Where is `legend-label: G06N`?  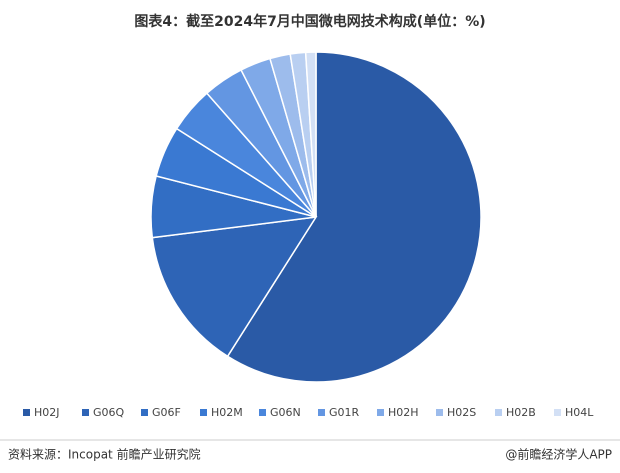
legend-label: G06N is located at coordinates (285, 412).